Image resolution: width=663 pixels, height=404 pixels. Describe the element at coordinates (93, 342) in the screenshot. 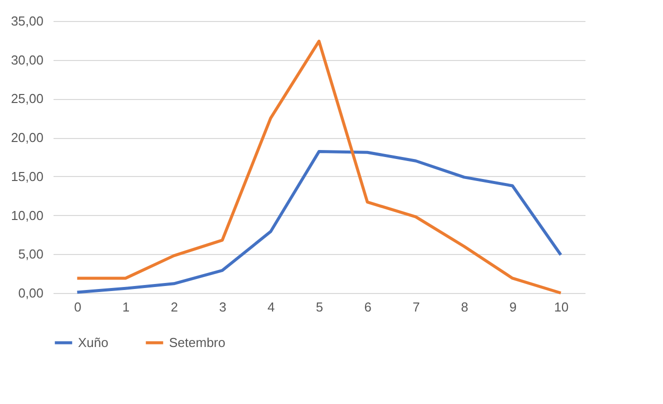

I see `legend-label: Xuño` at that location.